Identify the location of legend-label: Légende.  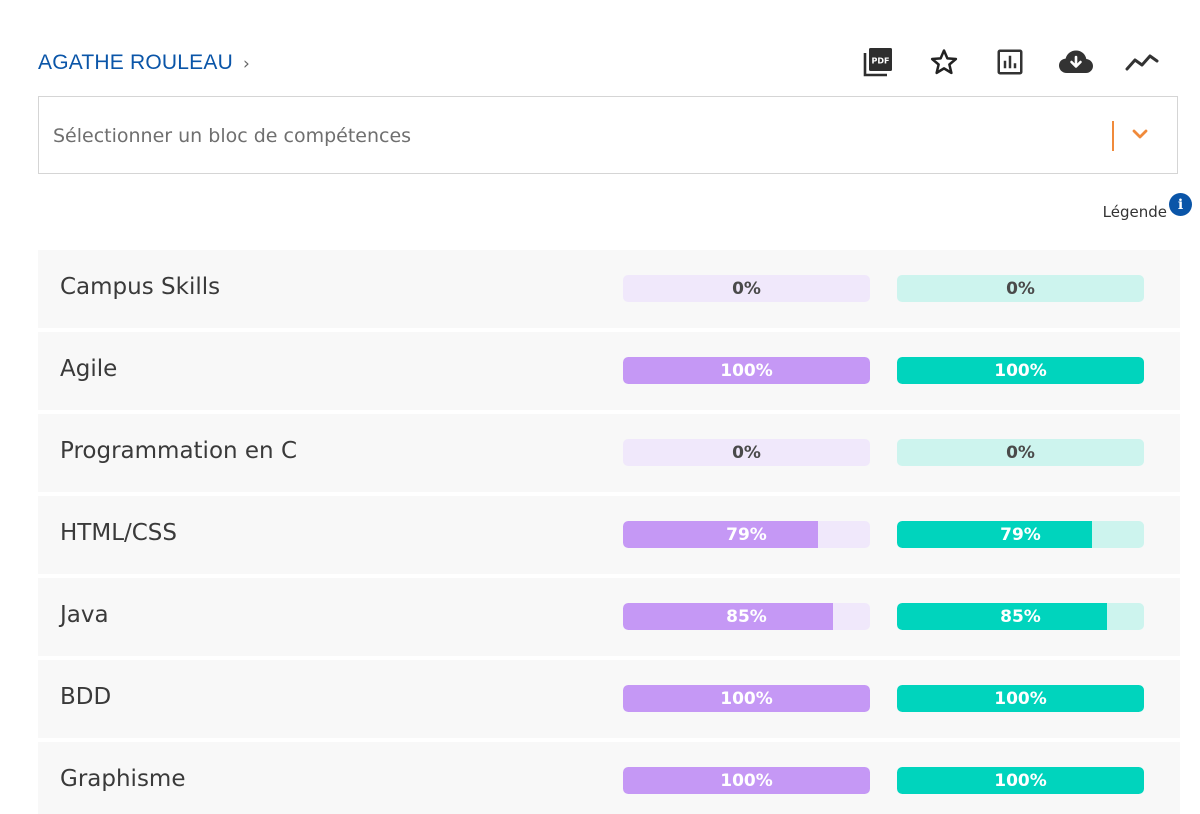
(1134, 212).